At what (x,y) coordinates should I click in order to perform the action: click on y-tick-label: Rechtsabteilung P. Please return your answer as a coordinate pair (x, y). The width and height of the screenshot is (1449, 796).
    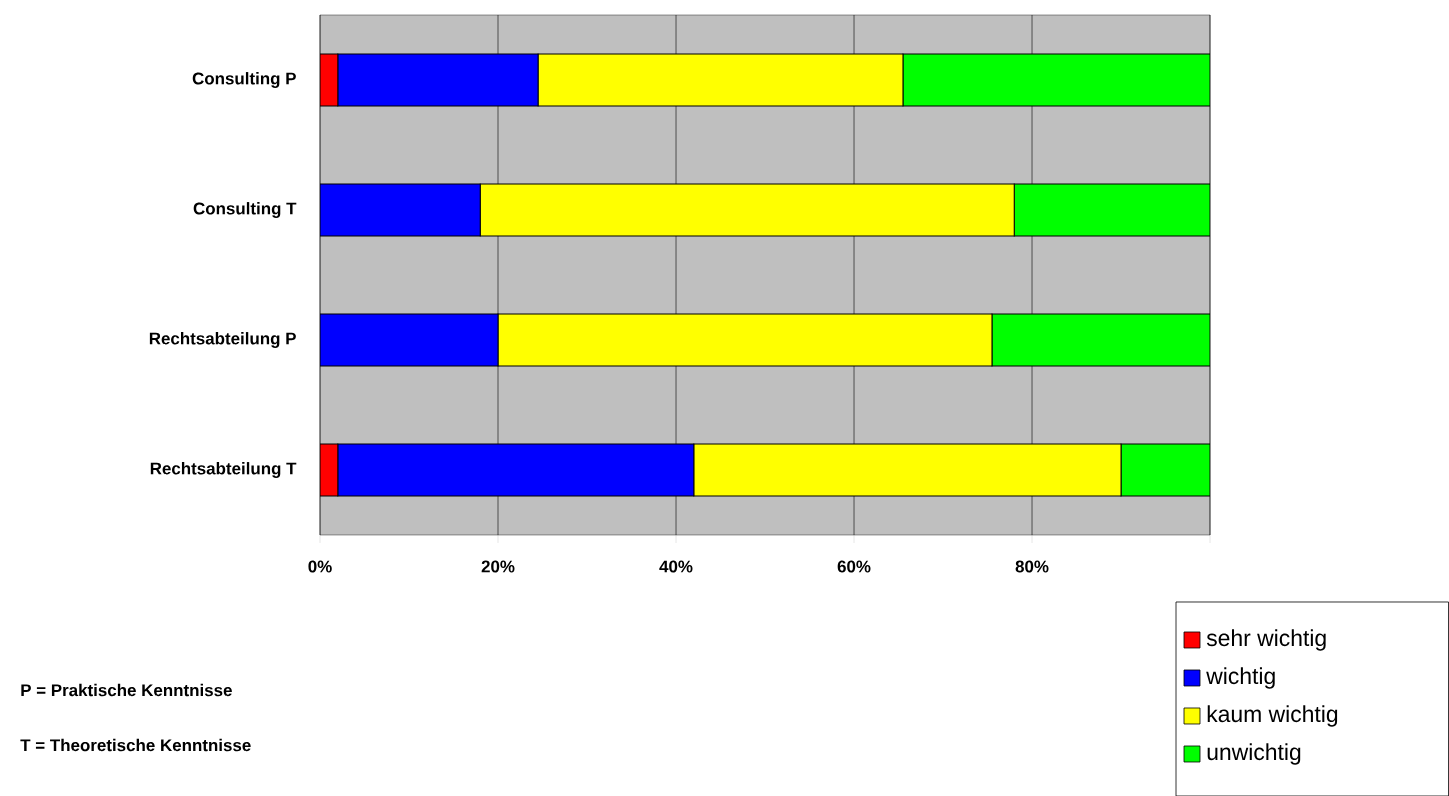
    Looking at the image, I should click on (222, 339).